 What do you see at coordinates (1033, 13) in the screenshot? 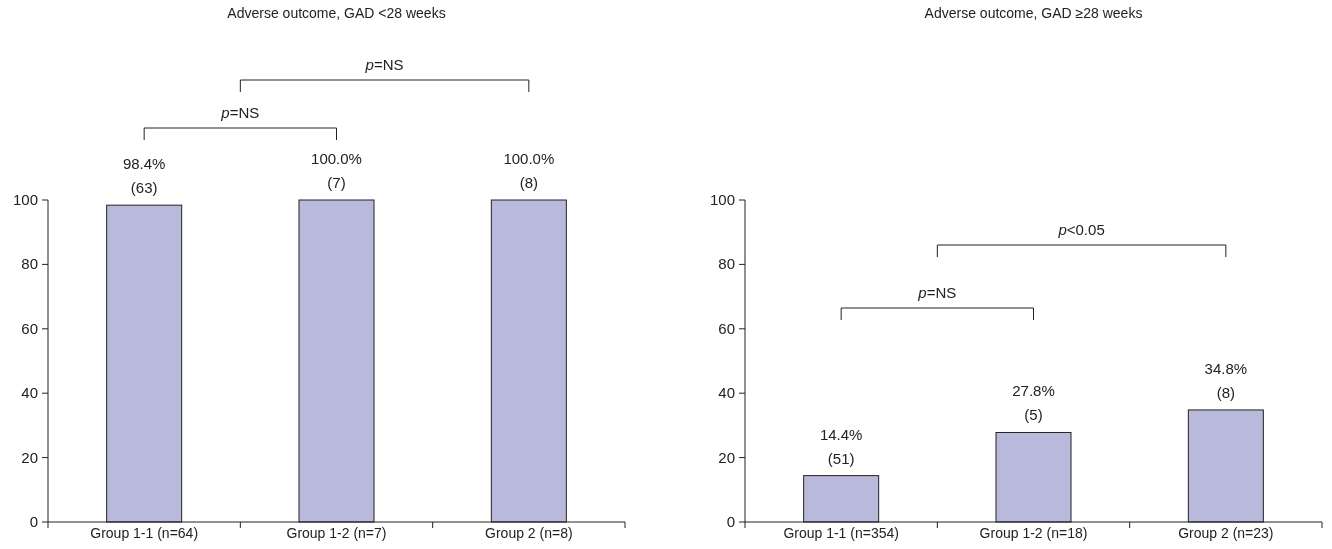
I see `chart-title: Adverse outcome, GAD ≥28 weeks` at bounding box center [1033, 13].